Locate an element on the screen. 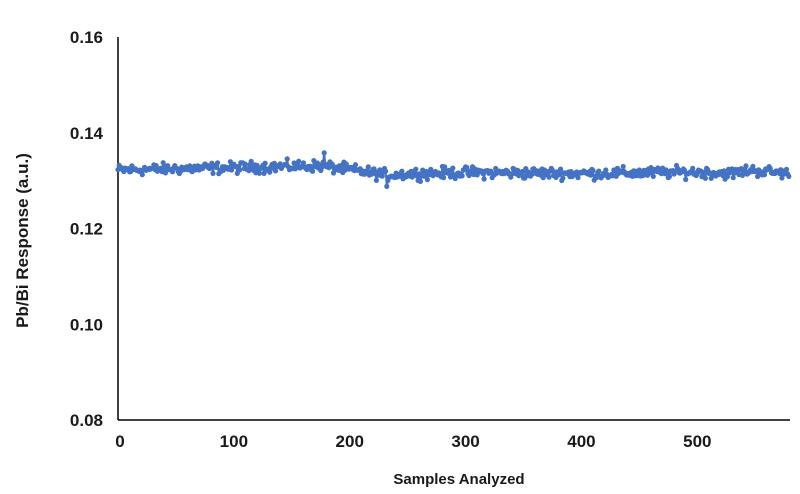 This screenshot has height=494, width=800. x-tick-label: 500 is located at coordinates (697, 441).